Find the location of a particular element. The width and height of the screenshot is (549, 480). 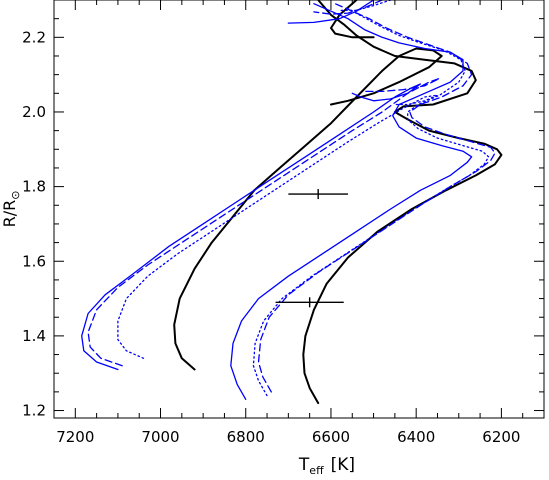

x-axis-label-subscript: eff is located at coordinates (316, 470).